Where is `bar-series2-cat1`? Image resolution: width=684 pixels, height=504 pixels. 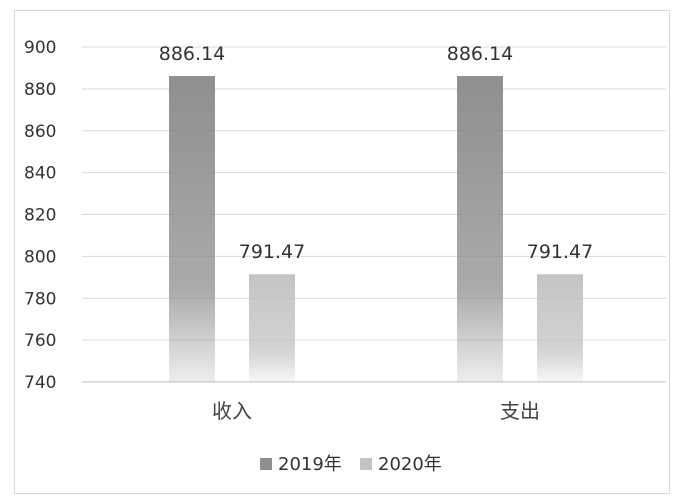 bar-series2-cat1 is located at coordinates (272, 328).